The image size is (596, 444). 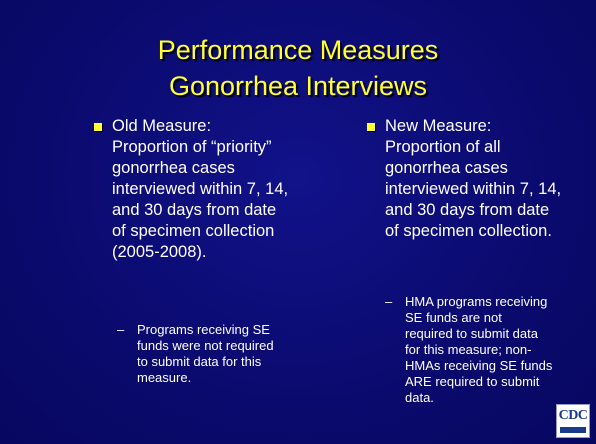 I want to click on sub-text: HMAs receiving SE funds, so click(x=479, y=365).